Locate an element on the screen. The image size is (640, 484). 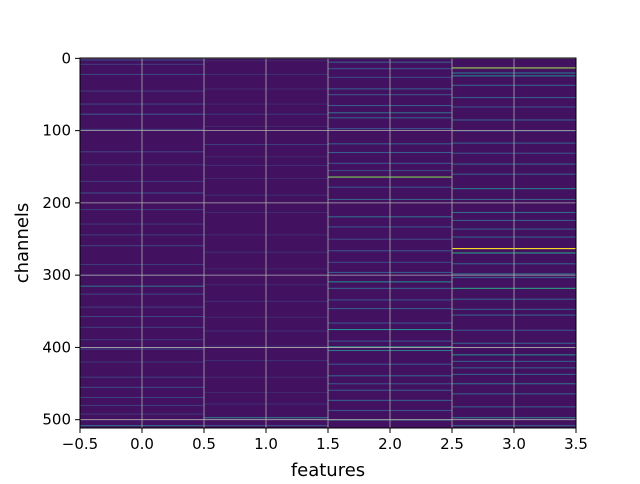
x-tick-label: 0.0 is located at coordinates (142, 444).